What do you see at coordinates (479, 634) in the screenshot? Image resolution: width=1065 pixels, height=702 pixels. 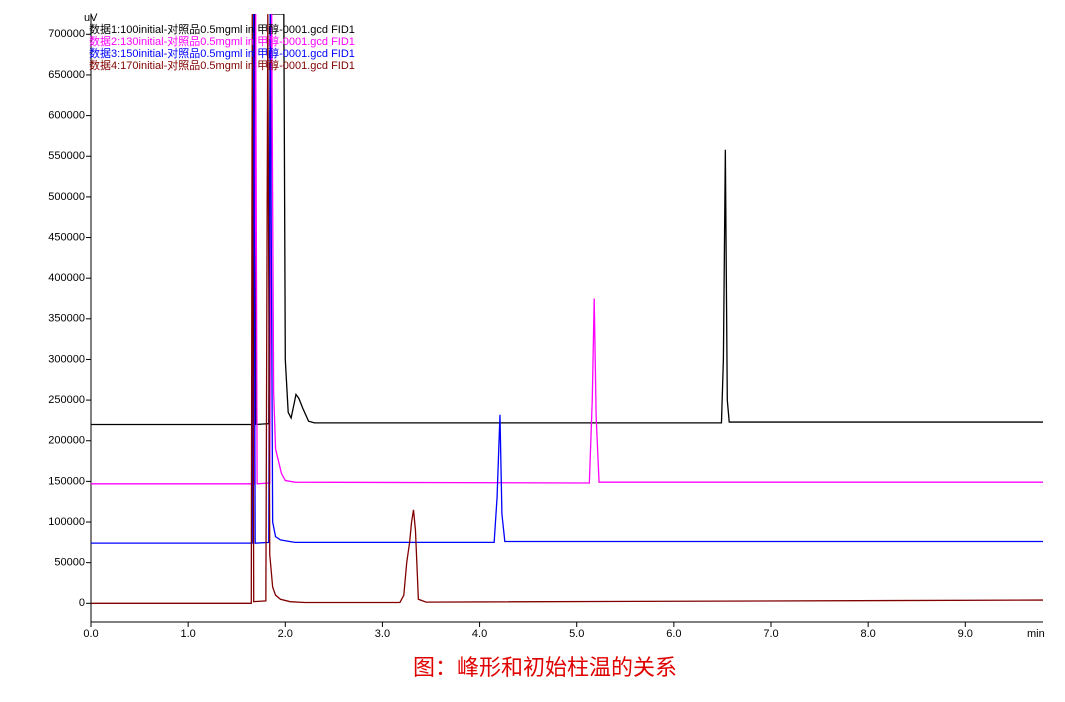 I see `x-tick-label: 4.0` at bounding box center [479, 634].